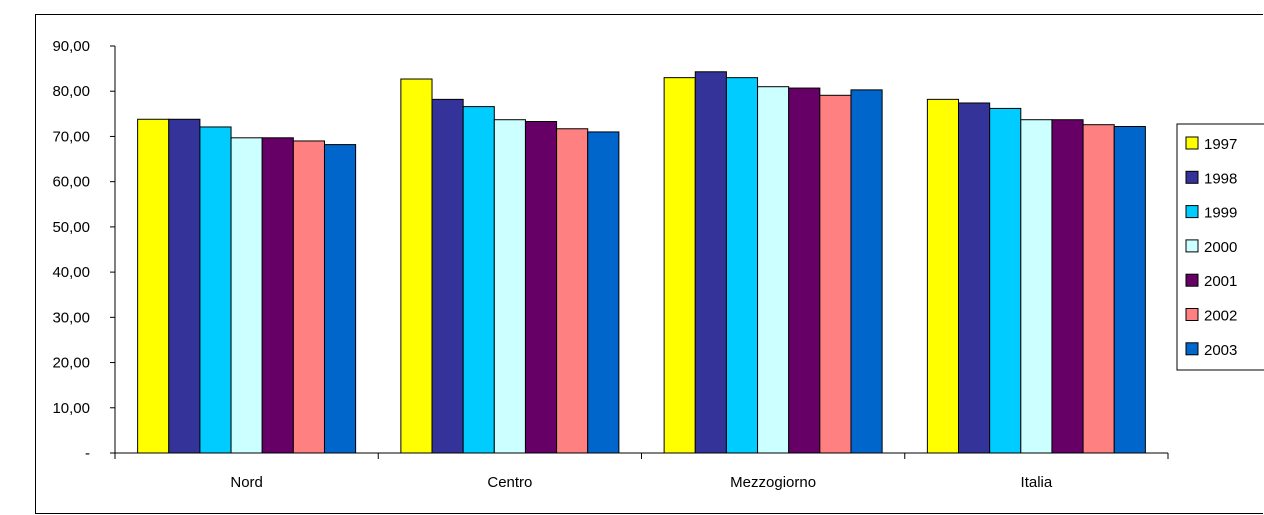  What do you see at coordinates (71, 272) in the screenshot?
I see `y-tick-label: 40,00` at bounding box center [71, 272].